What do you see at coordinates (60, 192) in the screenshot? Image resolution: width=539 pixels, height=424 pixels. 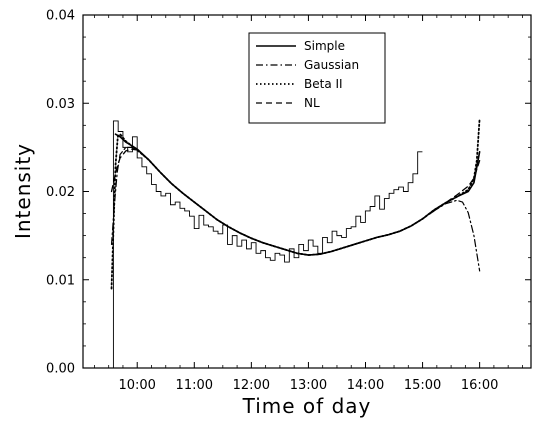 I see `y-tick-label: 0.02` at bounding box center [60, 192].